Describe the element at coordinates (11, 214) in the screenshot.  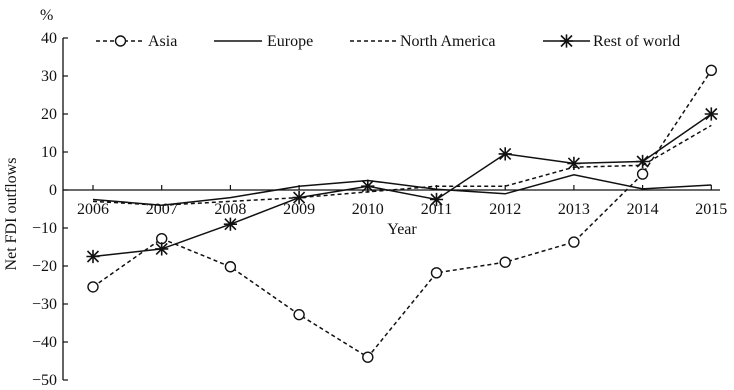
I see `y-axis-title: Net FDI outflows` at that location.